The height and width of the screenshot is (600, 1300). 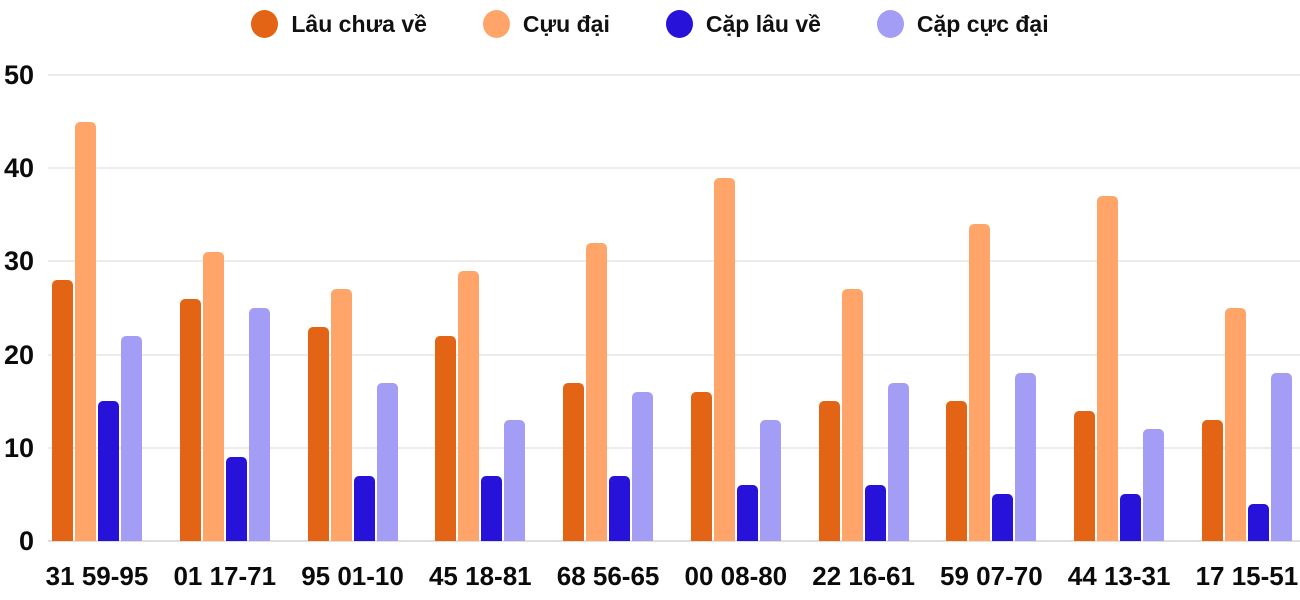 I want to click on y-axis-tick-label: 0, so click(x=26, y=541).